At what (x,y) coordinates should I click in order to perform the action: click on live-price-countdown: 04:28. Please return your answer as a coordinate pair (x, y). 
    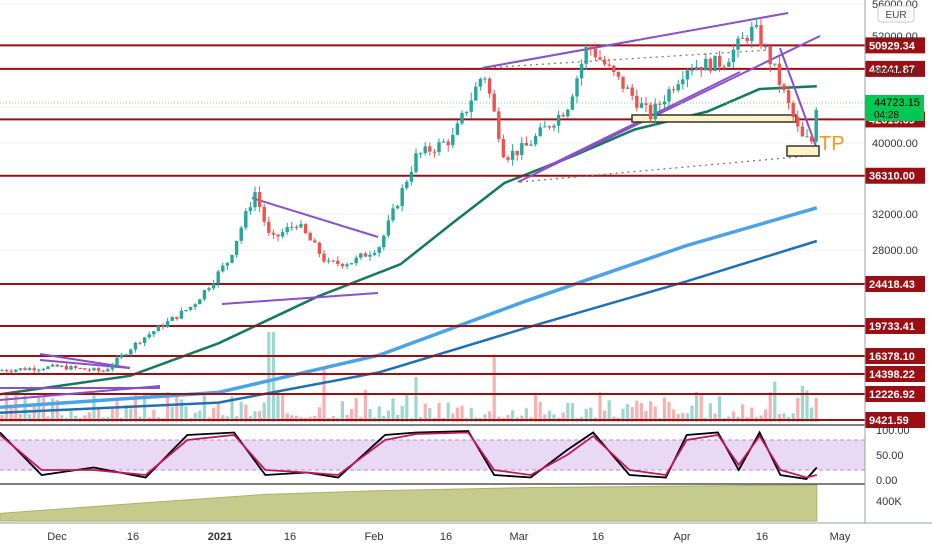
    Looking at the image, I should click on (886, 115).